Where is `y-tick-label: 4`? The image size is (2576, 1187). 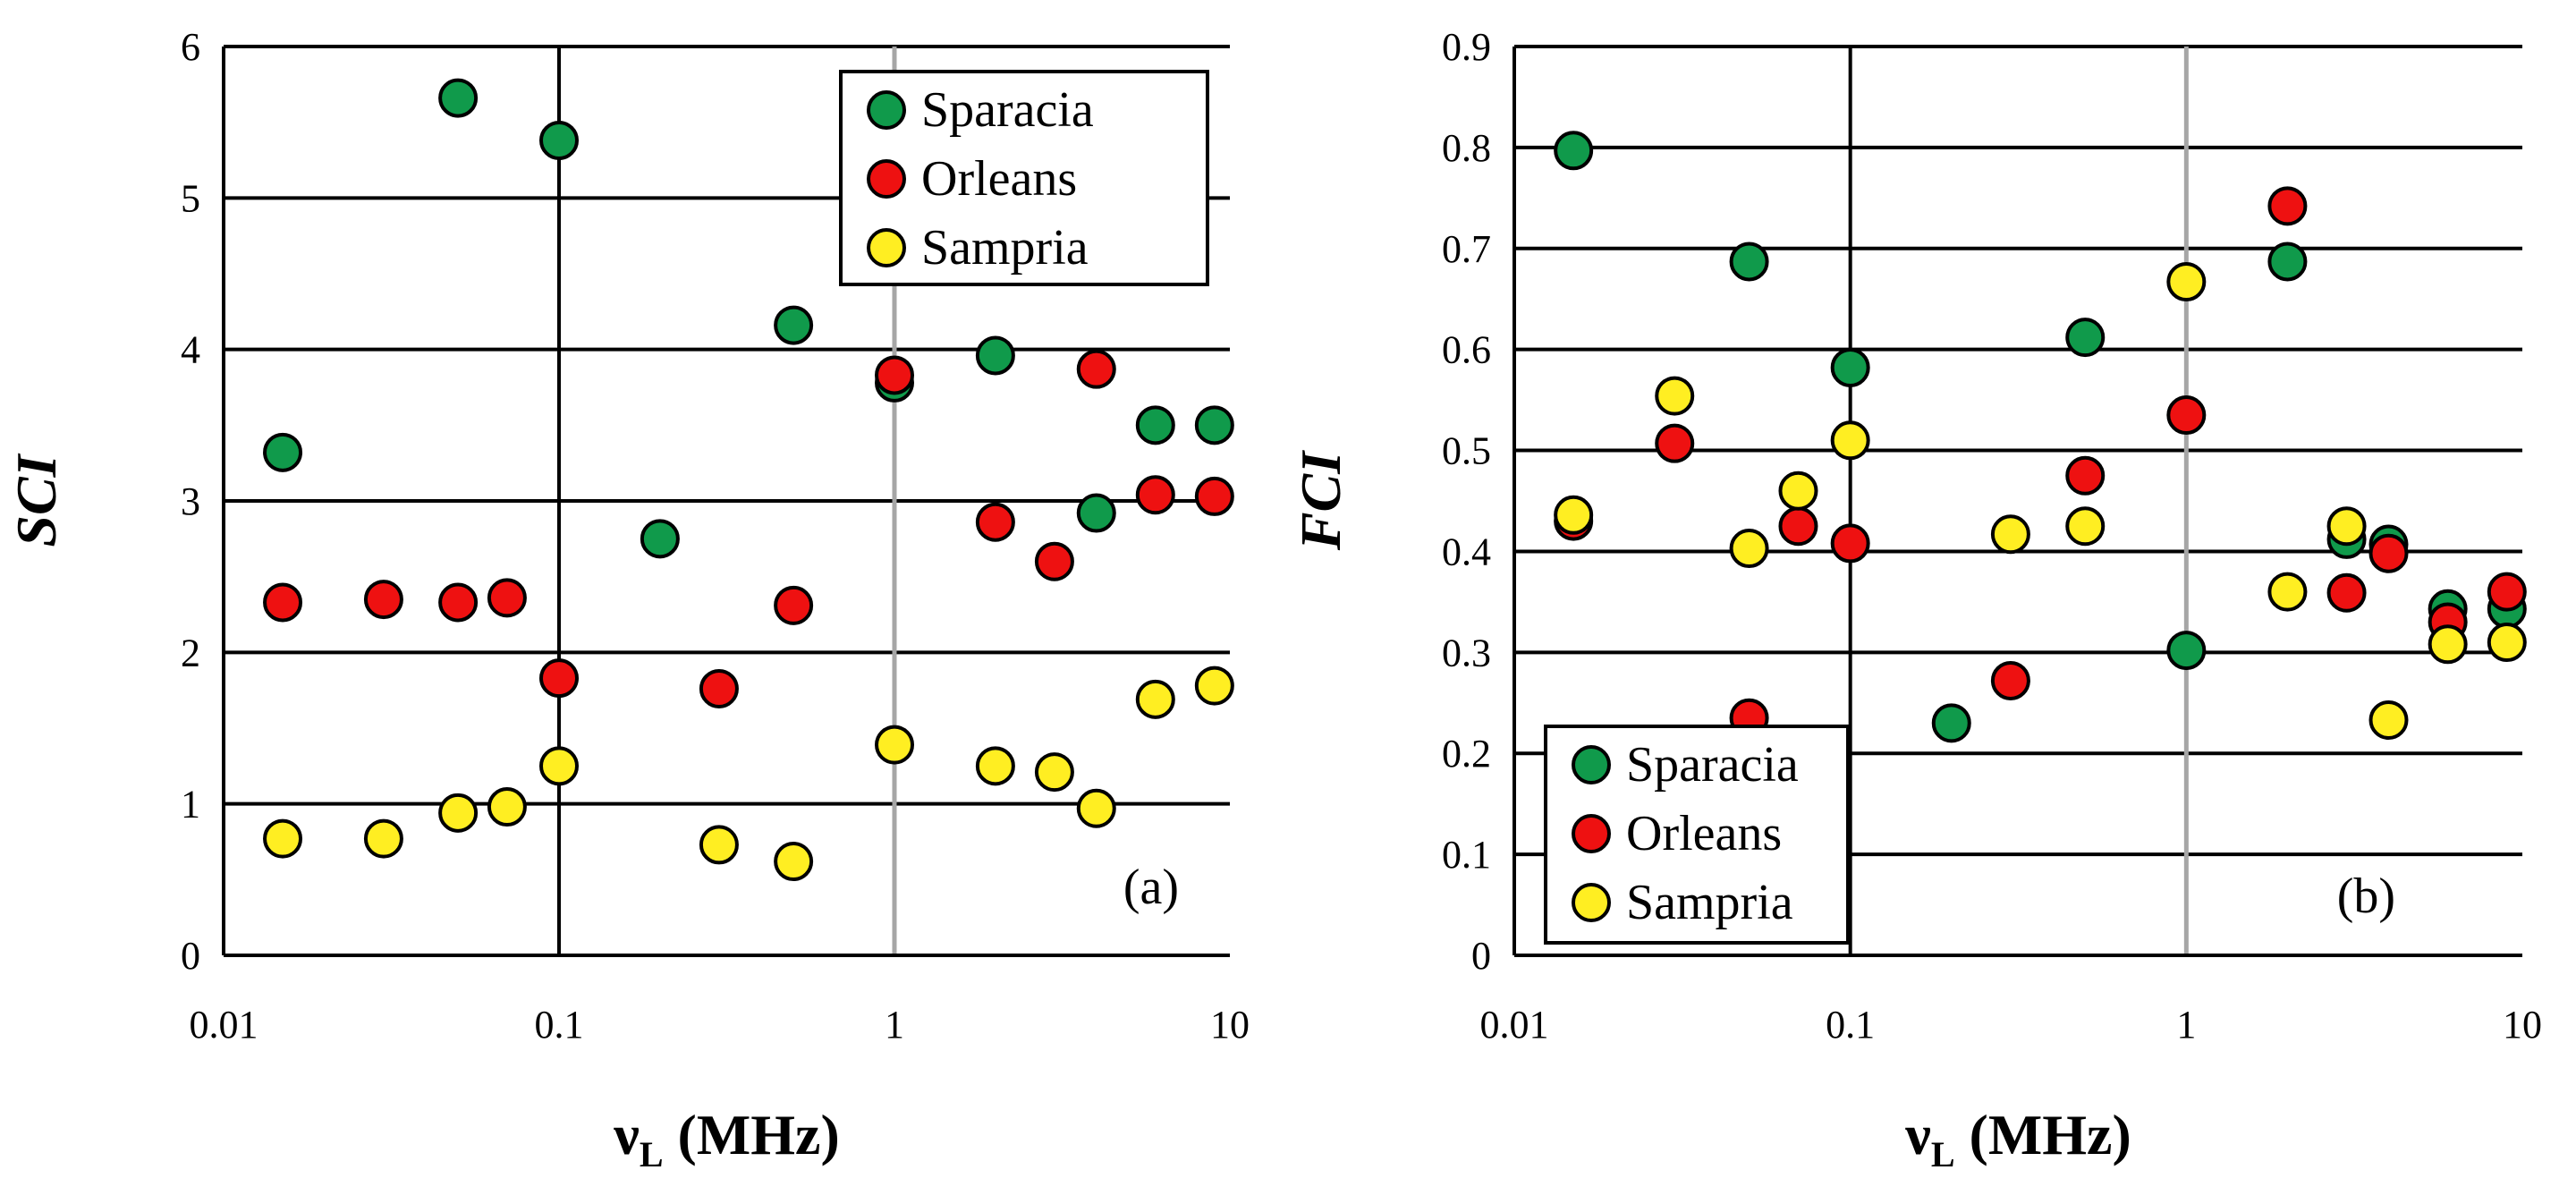 y-tick-label: 4 is located at coordinates (190, 350).